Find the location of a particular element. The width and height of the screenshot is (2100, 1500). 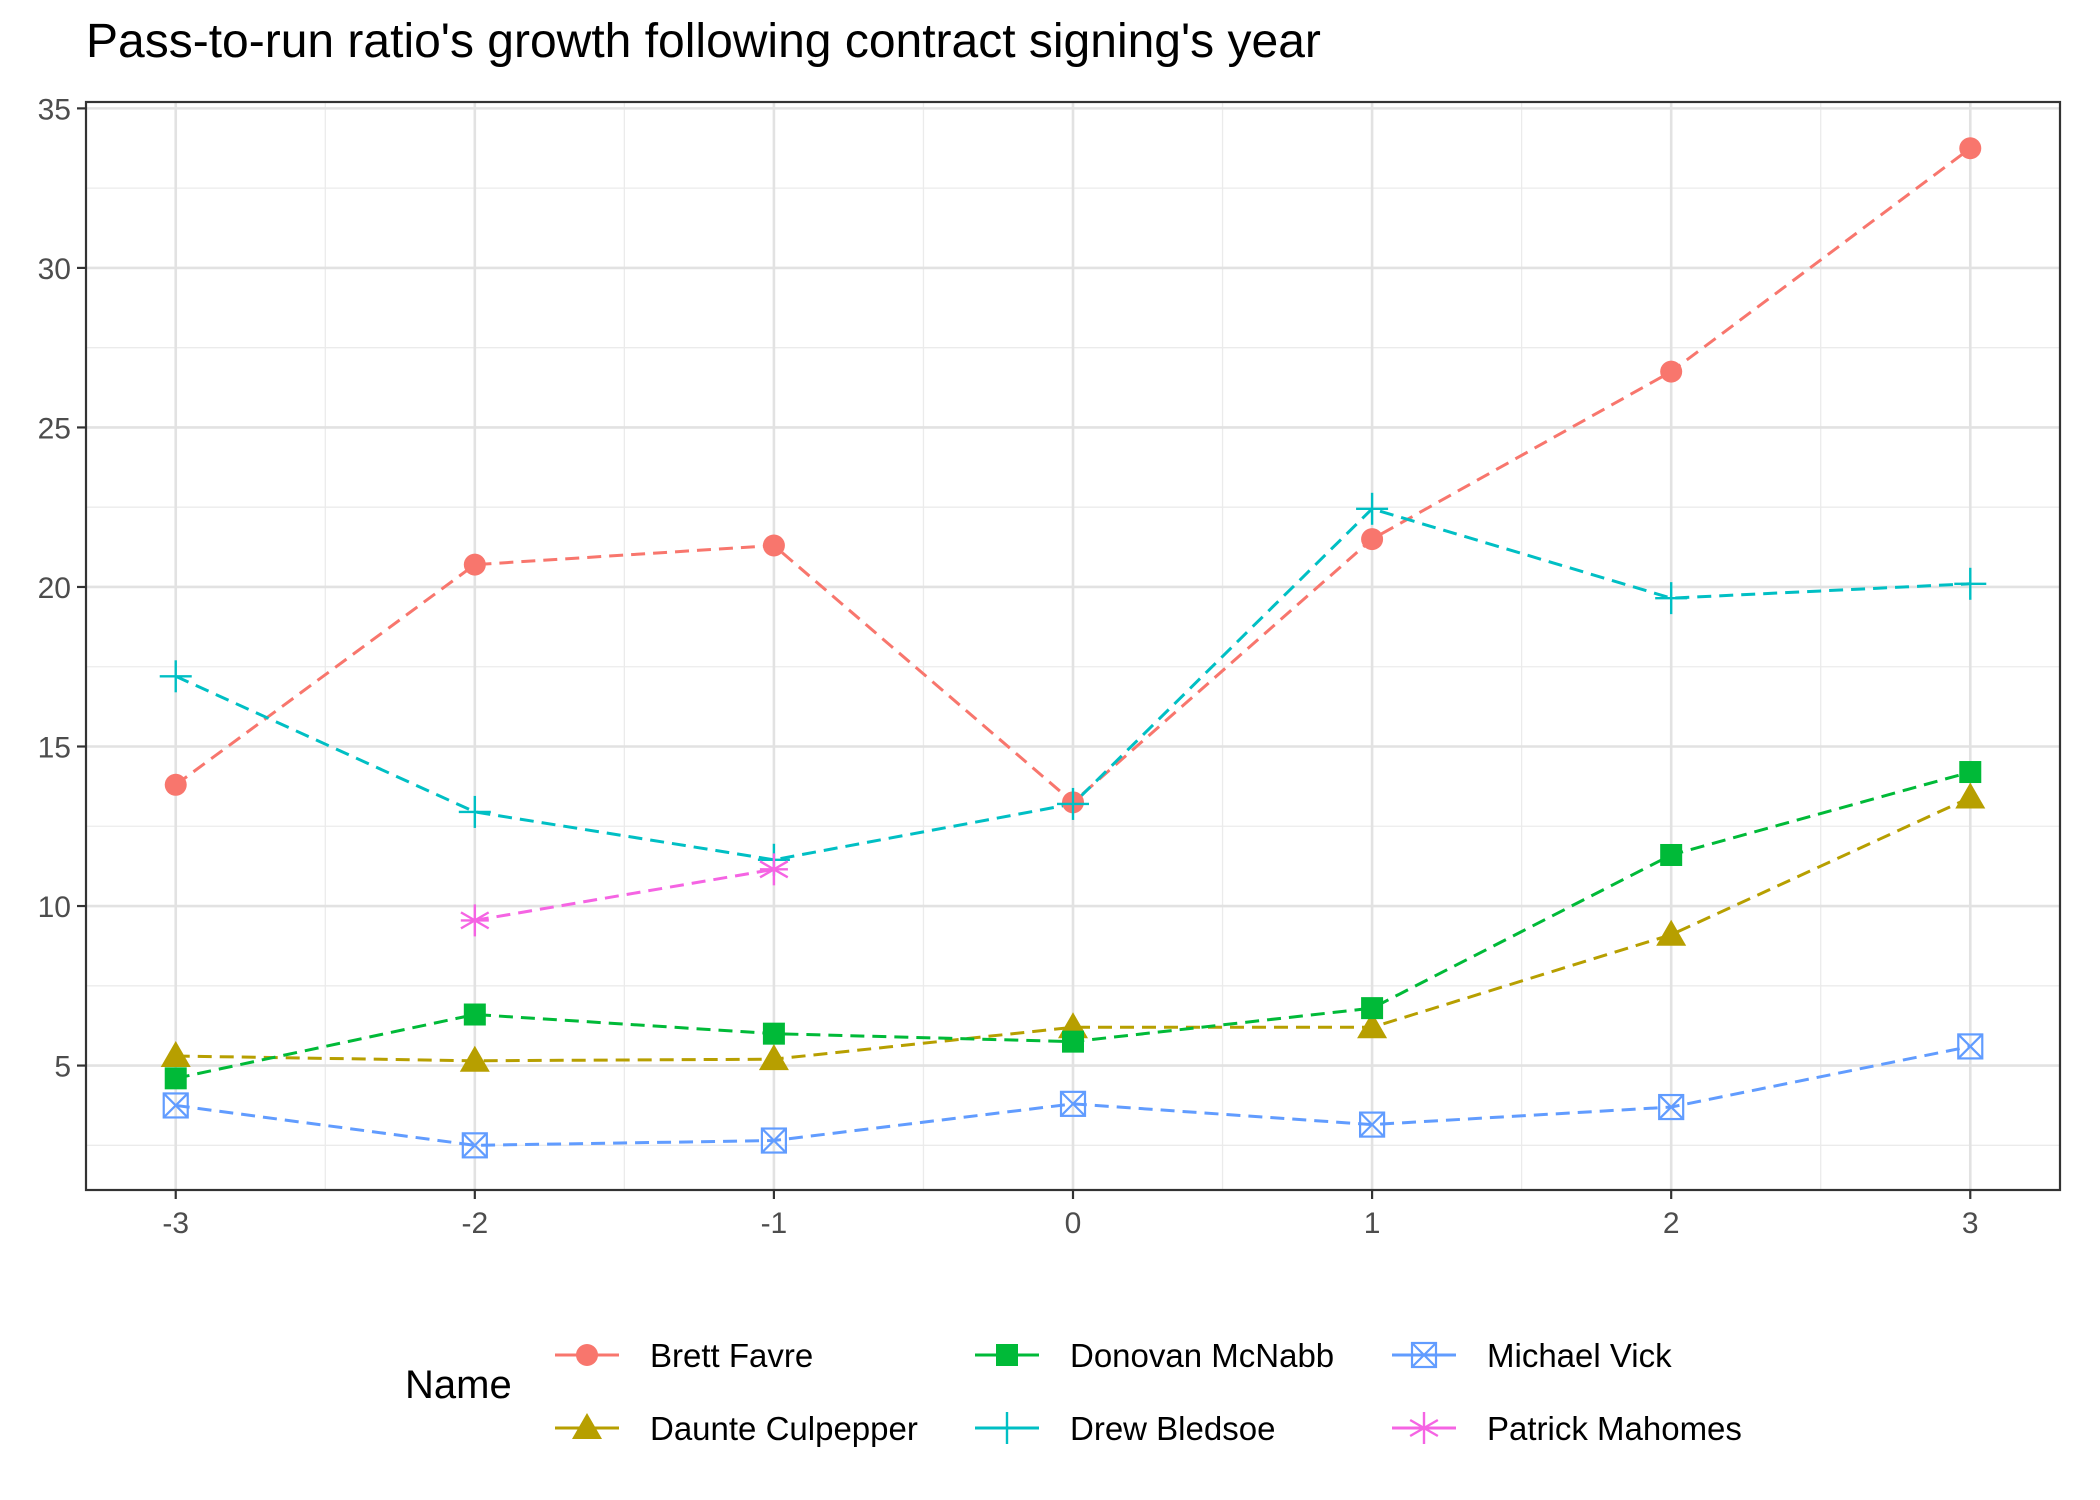

legend-label: Patrick Mahomes is located at coordinates (1614, 1428).